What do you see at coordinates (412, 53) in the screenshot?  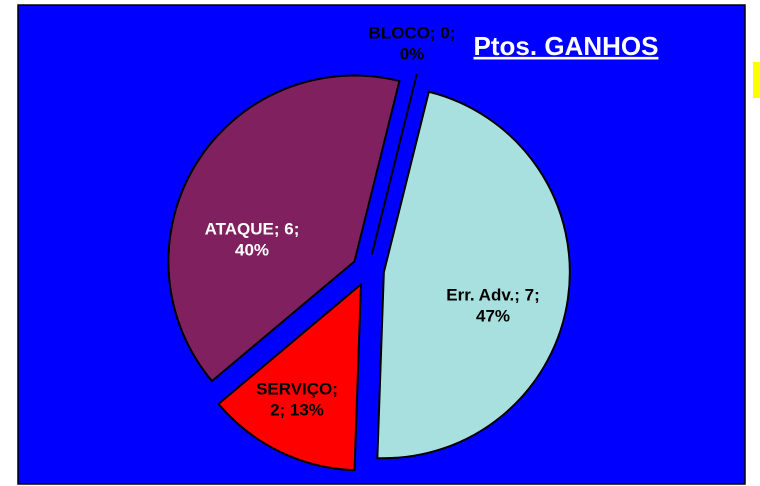 I see `data-label: 0%` at bounding box center [412, 53].